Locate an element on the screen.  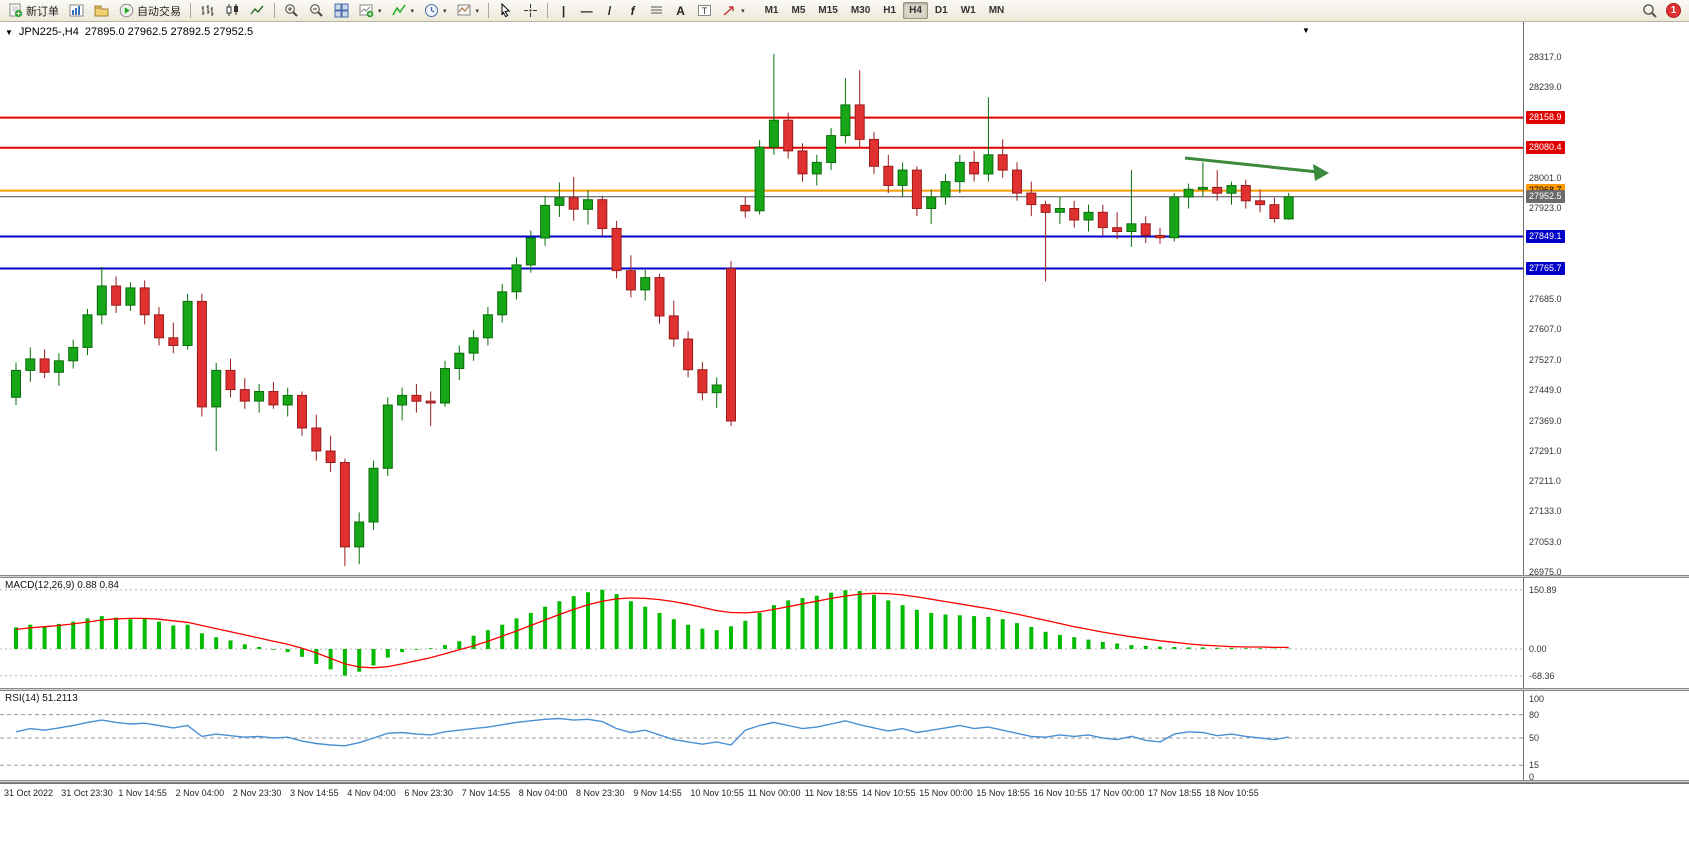
timeframe-button-m30: M30 is located at coordinates (860, 10).